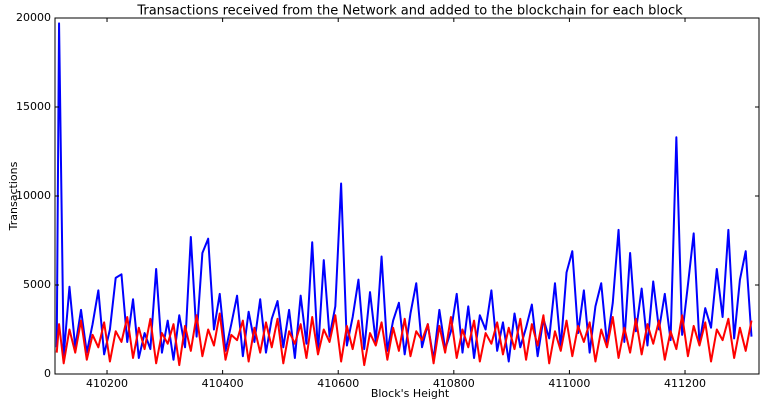 The image size is (760, 402). I want to click on x-tick-label: 410800, so click(454, 383).